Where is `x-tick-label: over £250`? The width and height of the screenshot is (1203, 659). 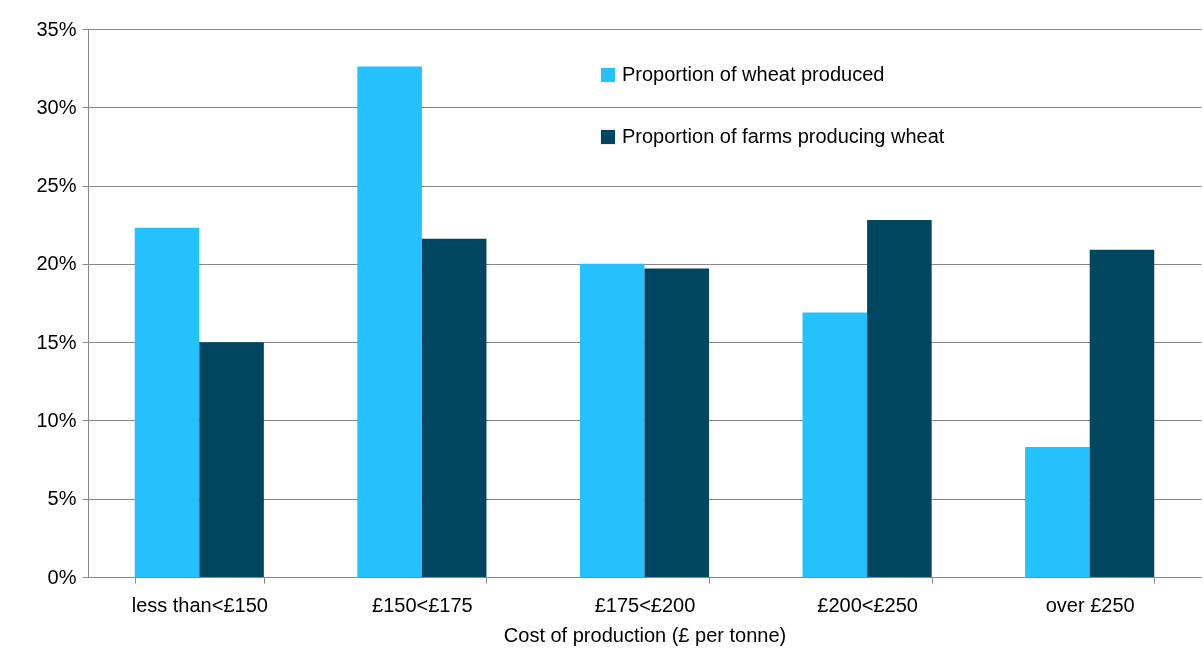 x-tick-label: over £250 is located at coordinates (1090, 604).